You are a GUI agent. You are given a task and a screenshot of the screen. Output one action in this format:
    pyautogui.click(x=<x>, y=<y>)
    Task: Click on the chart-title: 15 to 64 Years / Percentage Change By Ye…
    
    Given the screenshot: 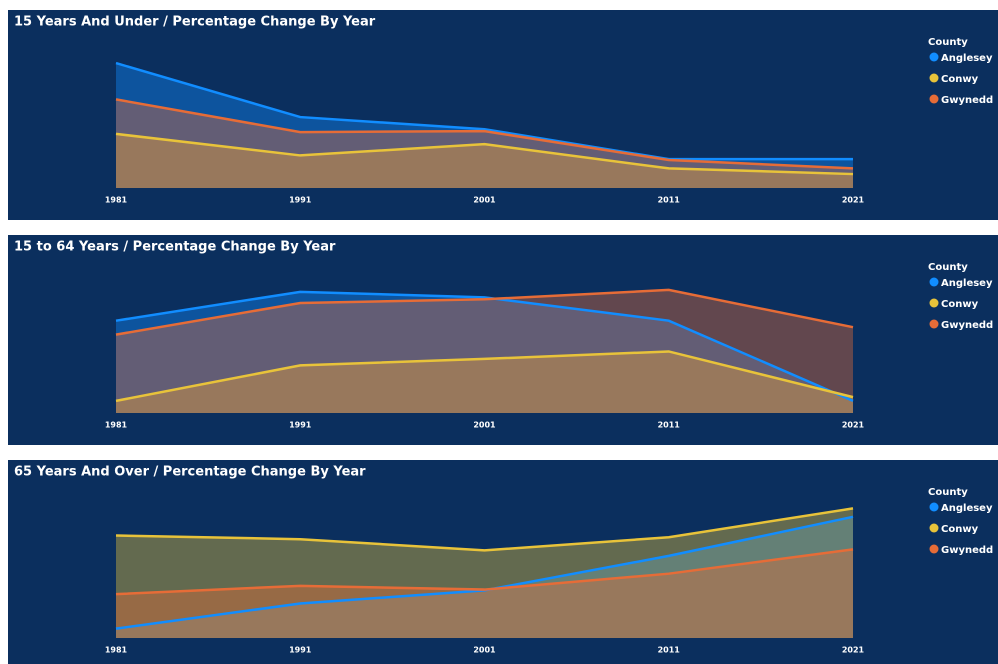 What is the action you would take?
    pyautogui.click(x=175, y=247)
    